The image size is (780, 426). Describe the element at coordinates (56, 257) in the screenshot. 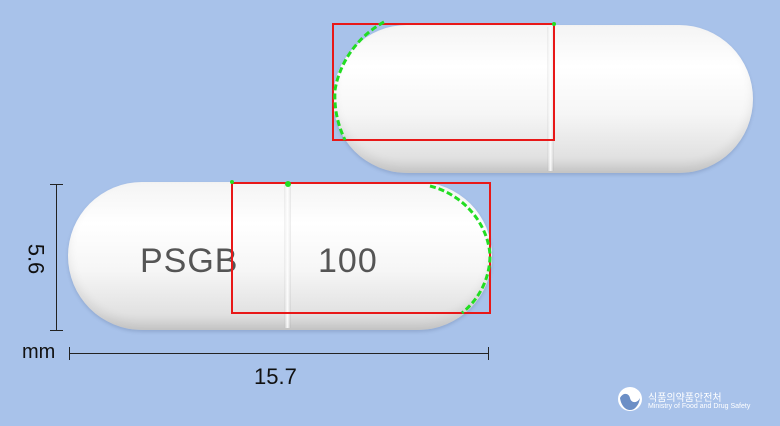

I see `height-dimension-line` at that location.